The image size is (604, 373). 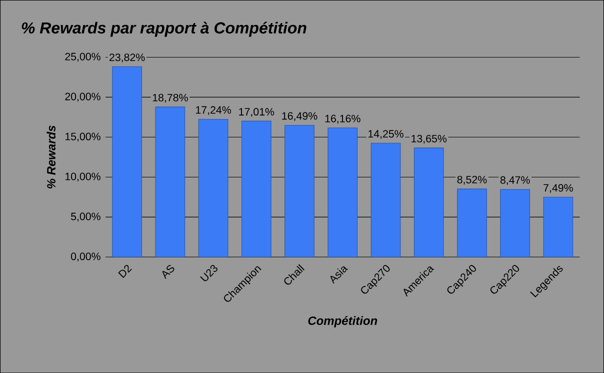 What do you see at coordinates (82, 57) in the screenshot?
I see `y-tick-label: 25,00%` at bounding box center [82, 57].